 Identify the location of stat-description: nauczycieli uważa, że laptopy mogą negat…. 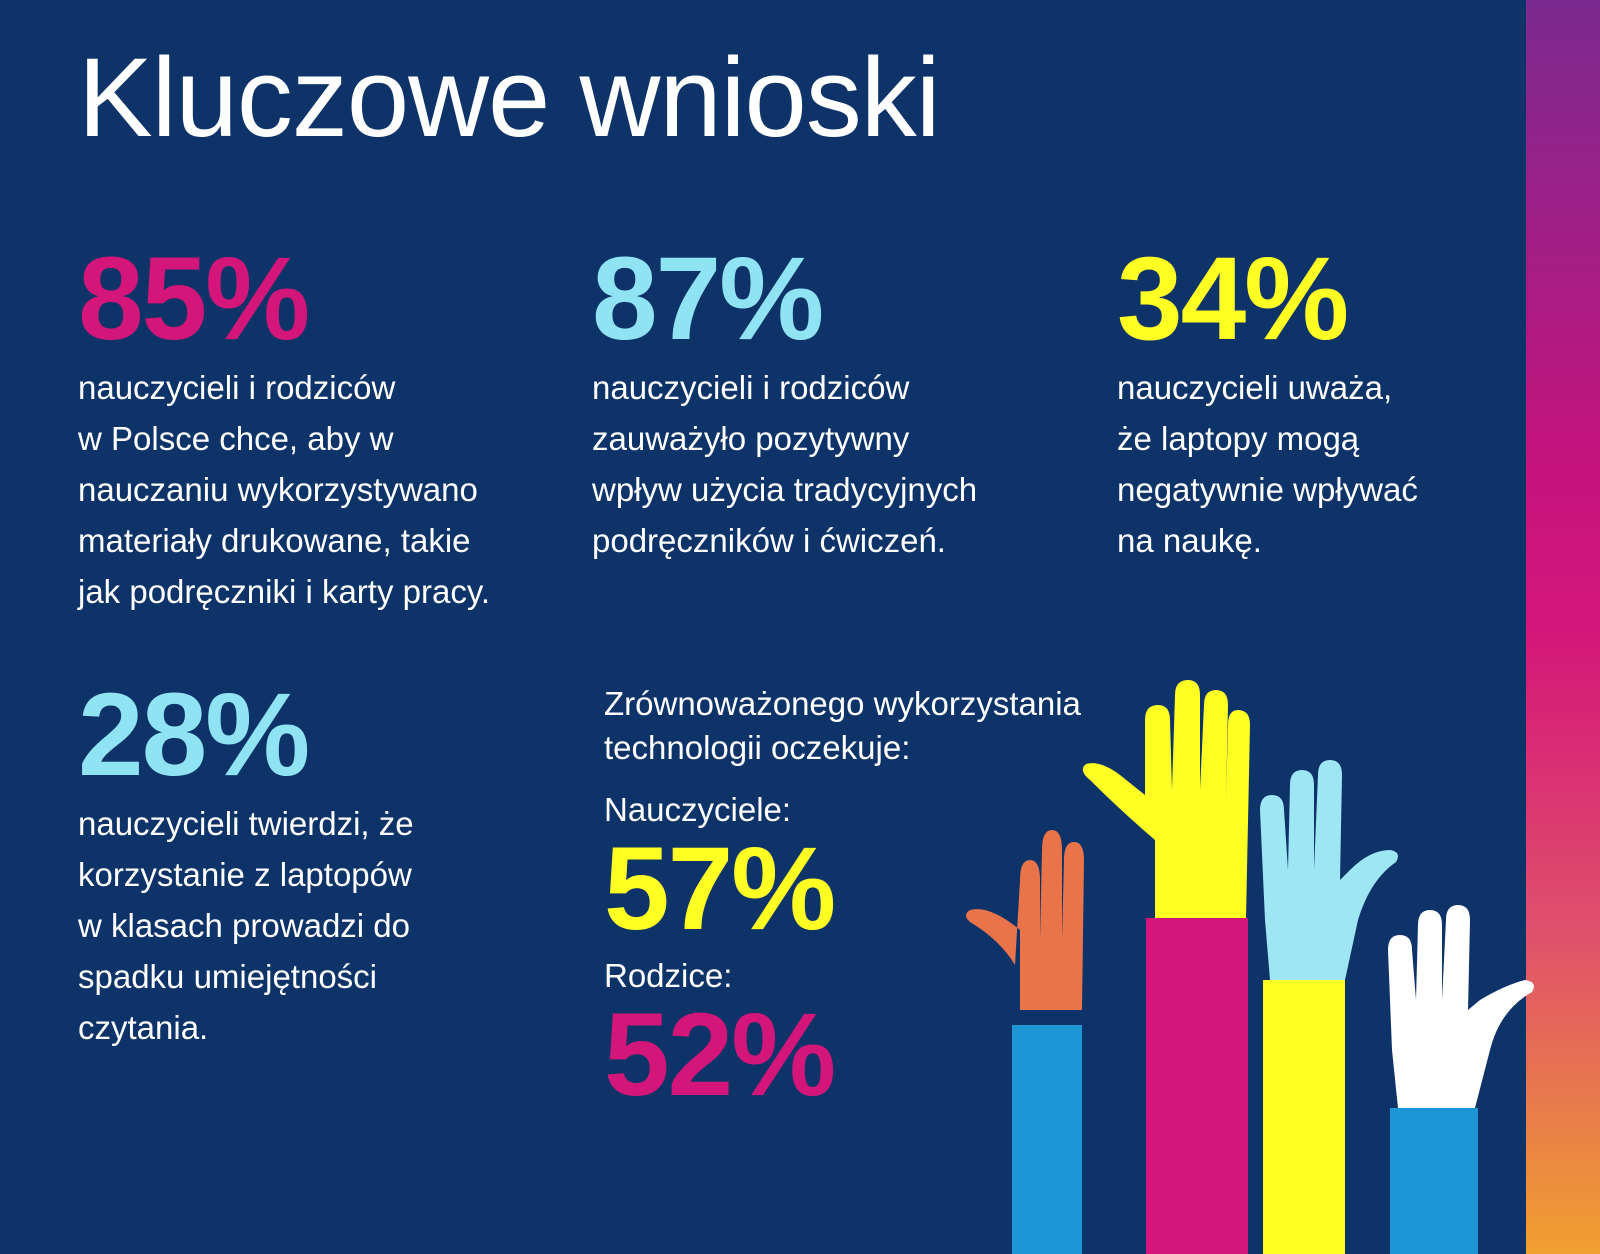
(1267, 464).